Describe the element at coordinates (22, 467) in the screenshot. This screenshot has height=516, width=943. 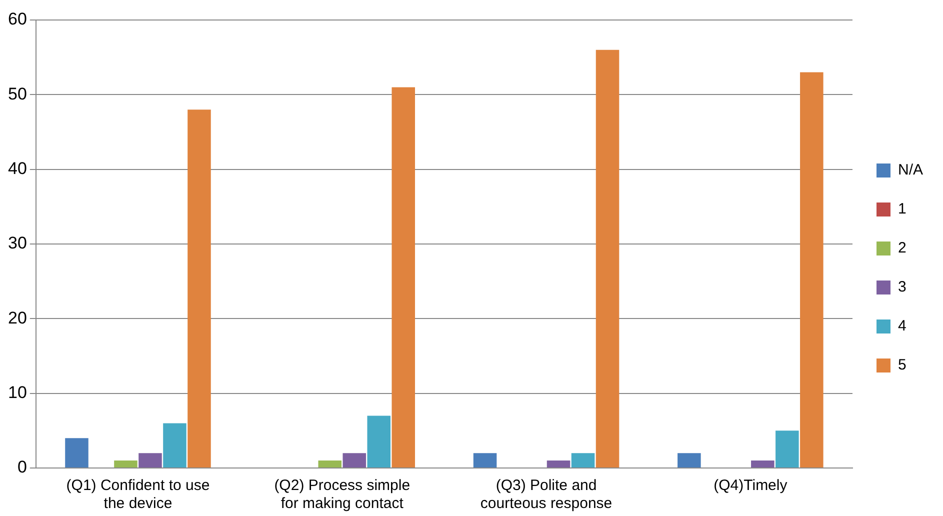
I see `y-tick-label: 0` at that location.